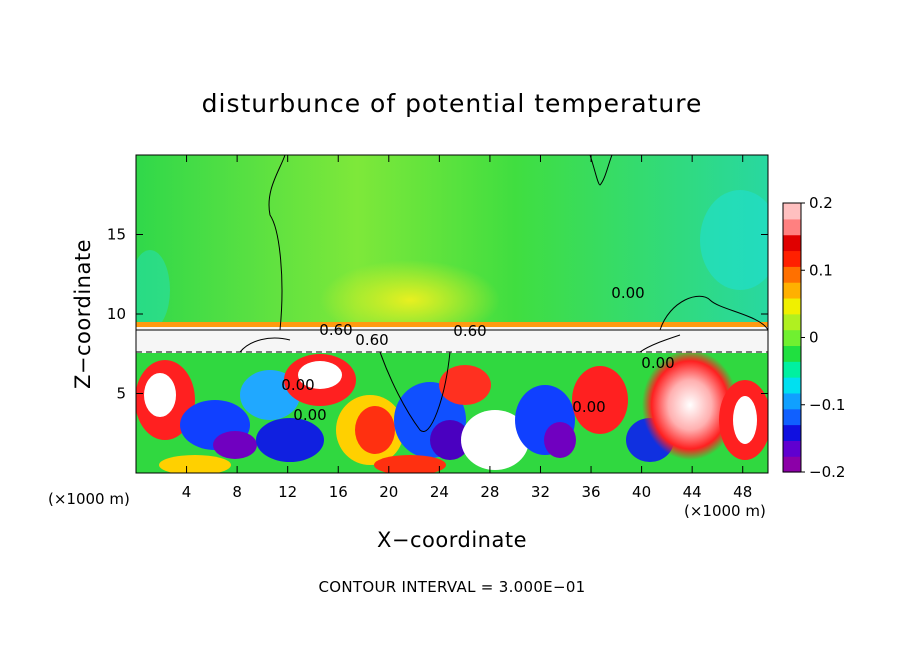 The image size is (904, 654). Describe the element at coordinates (742, 492) in the screenshot. I see `x-tick-label: 48` at that location.